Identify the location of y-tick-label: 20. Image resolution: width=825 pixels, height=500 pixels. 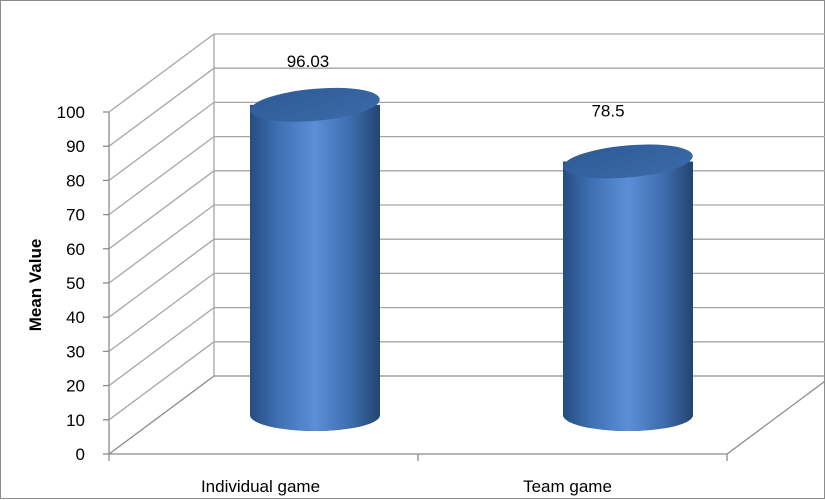
(75, 386).